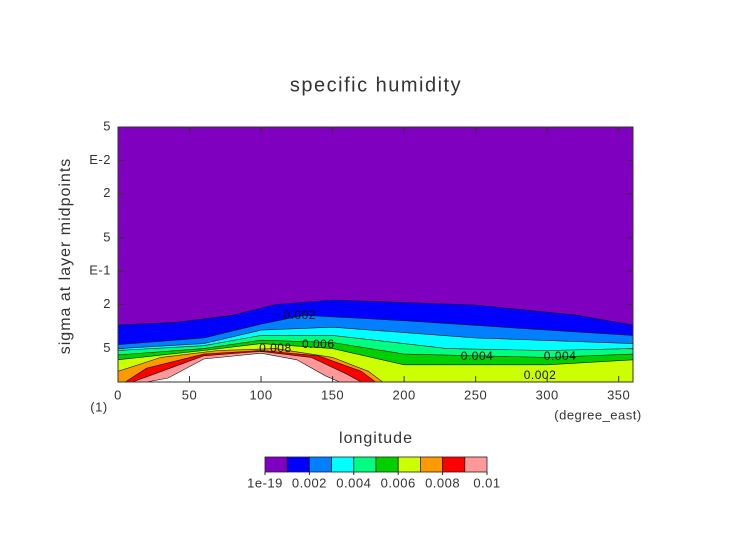 The image size is (752, 537). I want to click on contour-label: 0.008, so click(275, 348).